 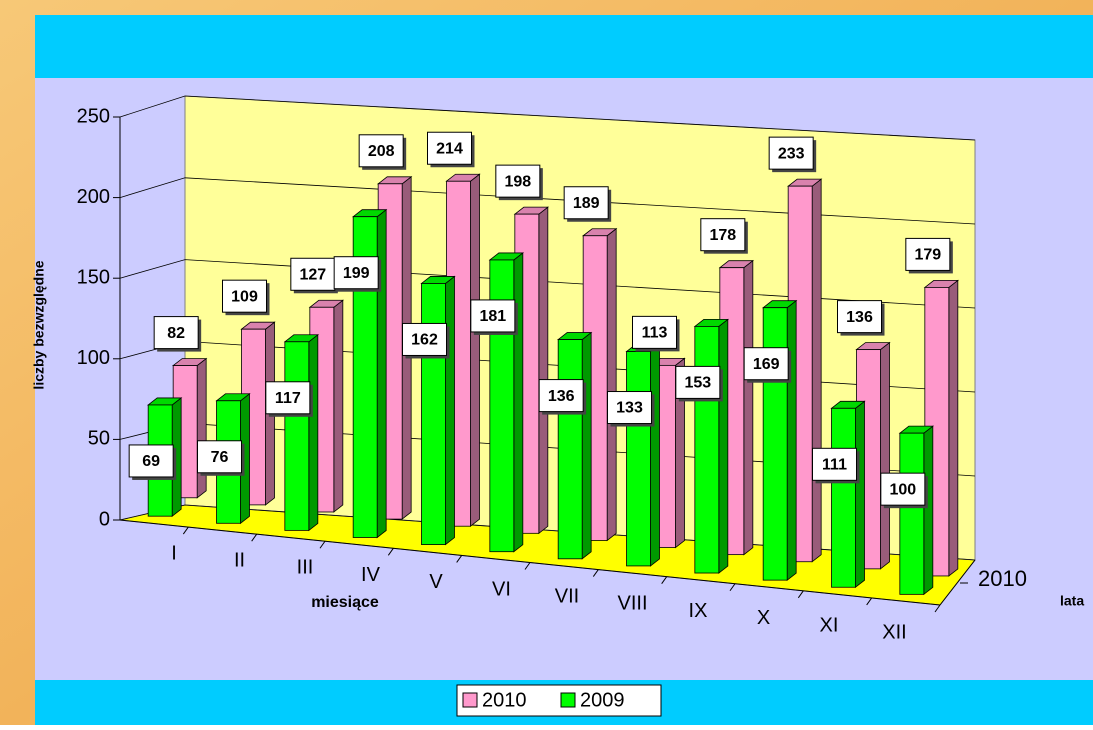 I want to click on x-tick-label: XI, so click(x=829, y=625).